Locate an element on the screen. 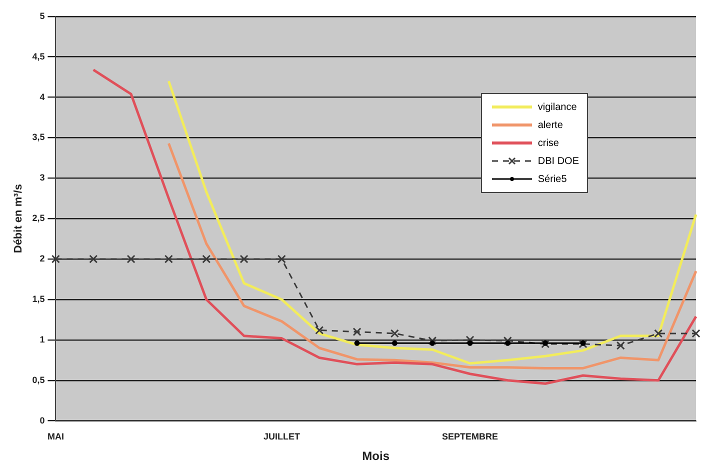  y-tick-label: 2,5 is located at coordinates (38, 218).